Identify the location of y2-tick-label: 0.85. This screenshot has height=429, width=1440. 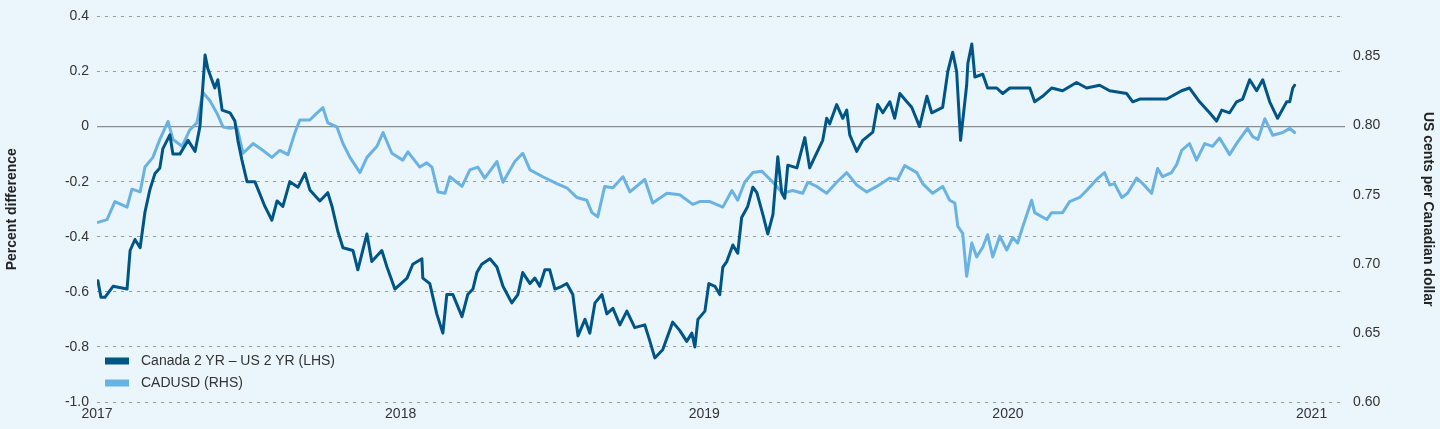
(1367, 55).